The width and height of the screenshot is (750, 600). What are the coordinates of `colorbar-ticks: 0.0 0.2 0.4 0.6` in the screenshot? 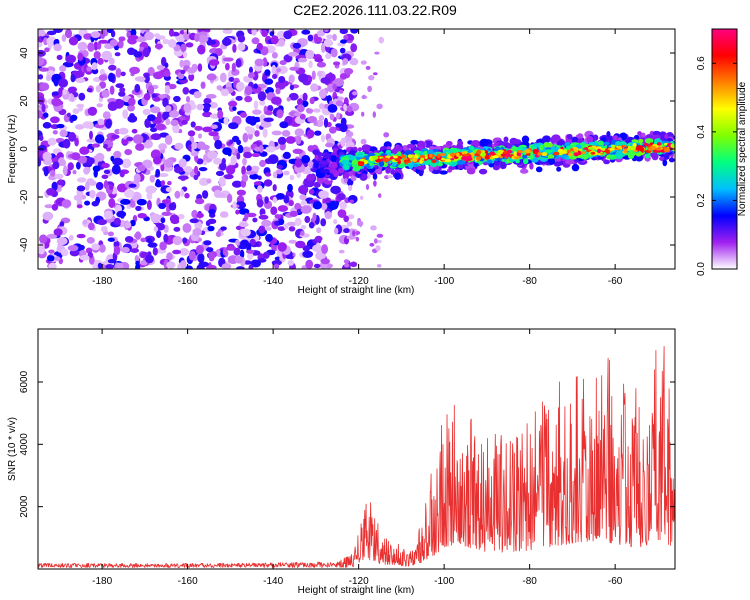 It's located at (716, 166).